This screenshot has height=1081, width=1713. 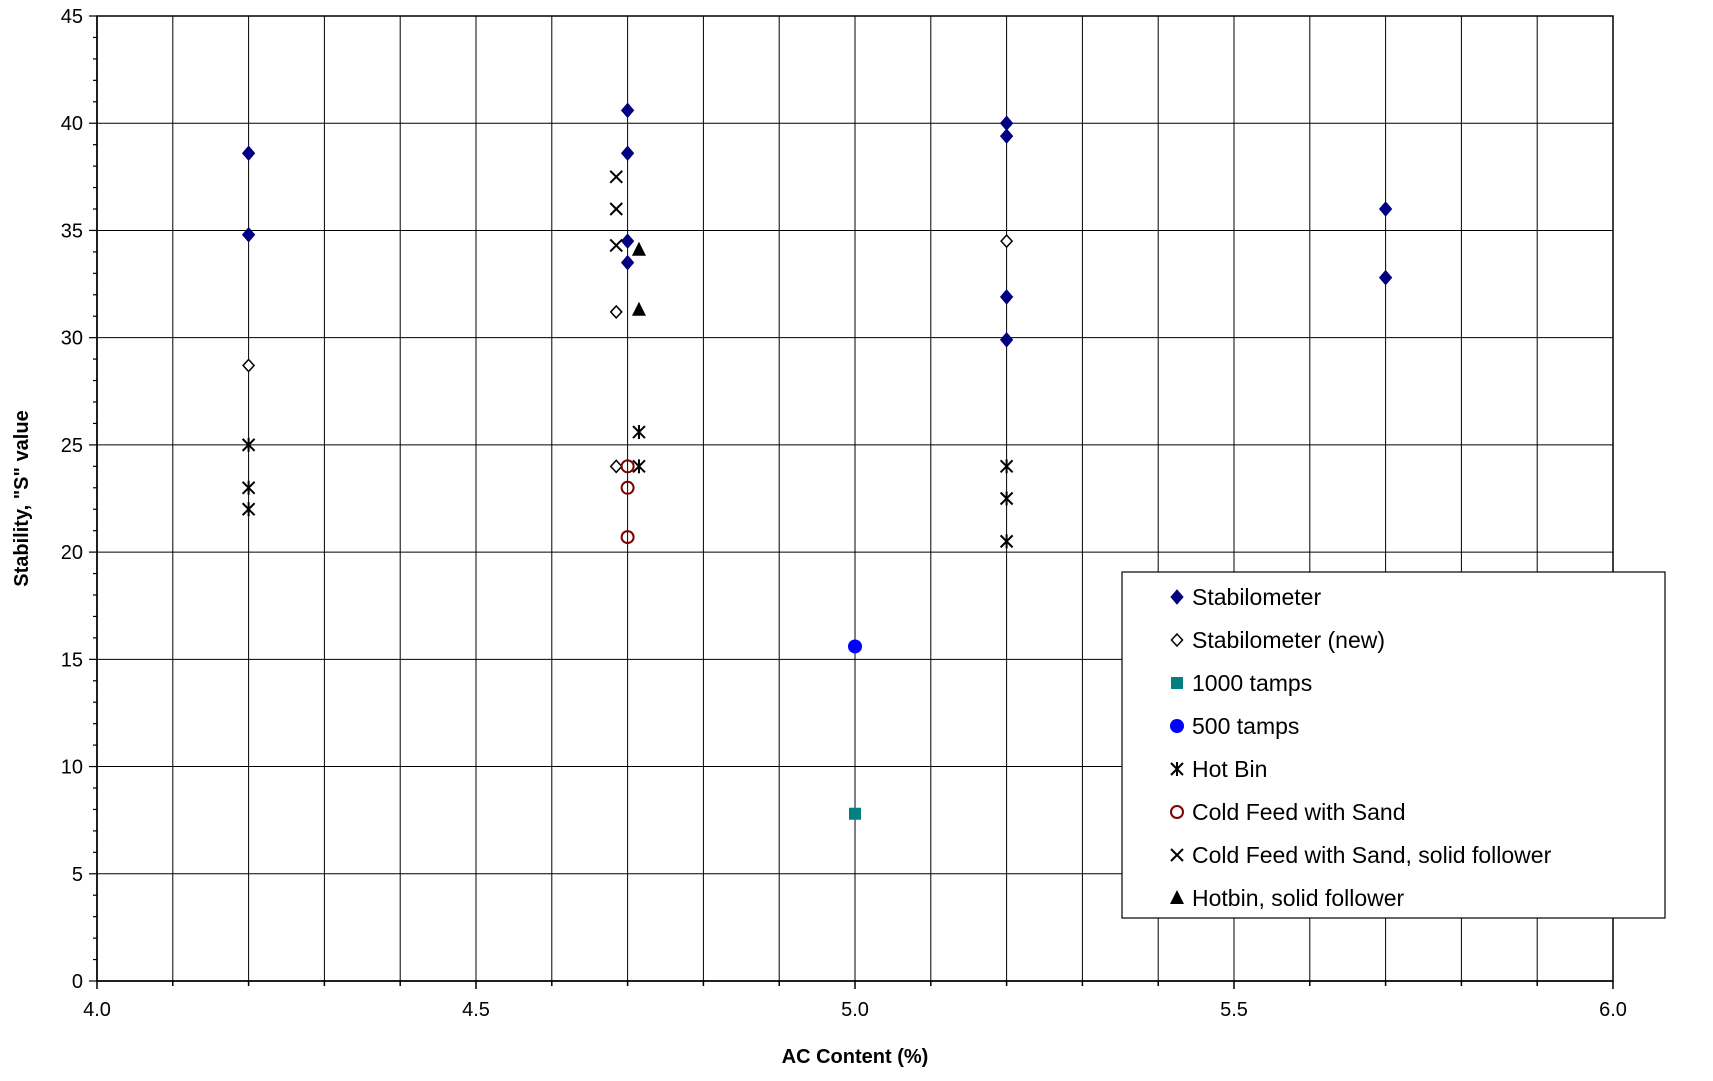 What do you see at coordinates (1613, 1010) in the screenshot?
I see `x-tick-label: 6.0` at bounding box center [1613, 1010].